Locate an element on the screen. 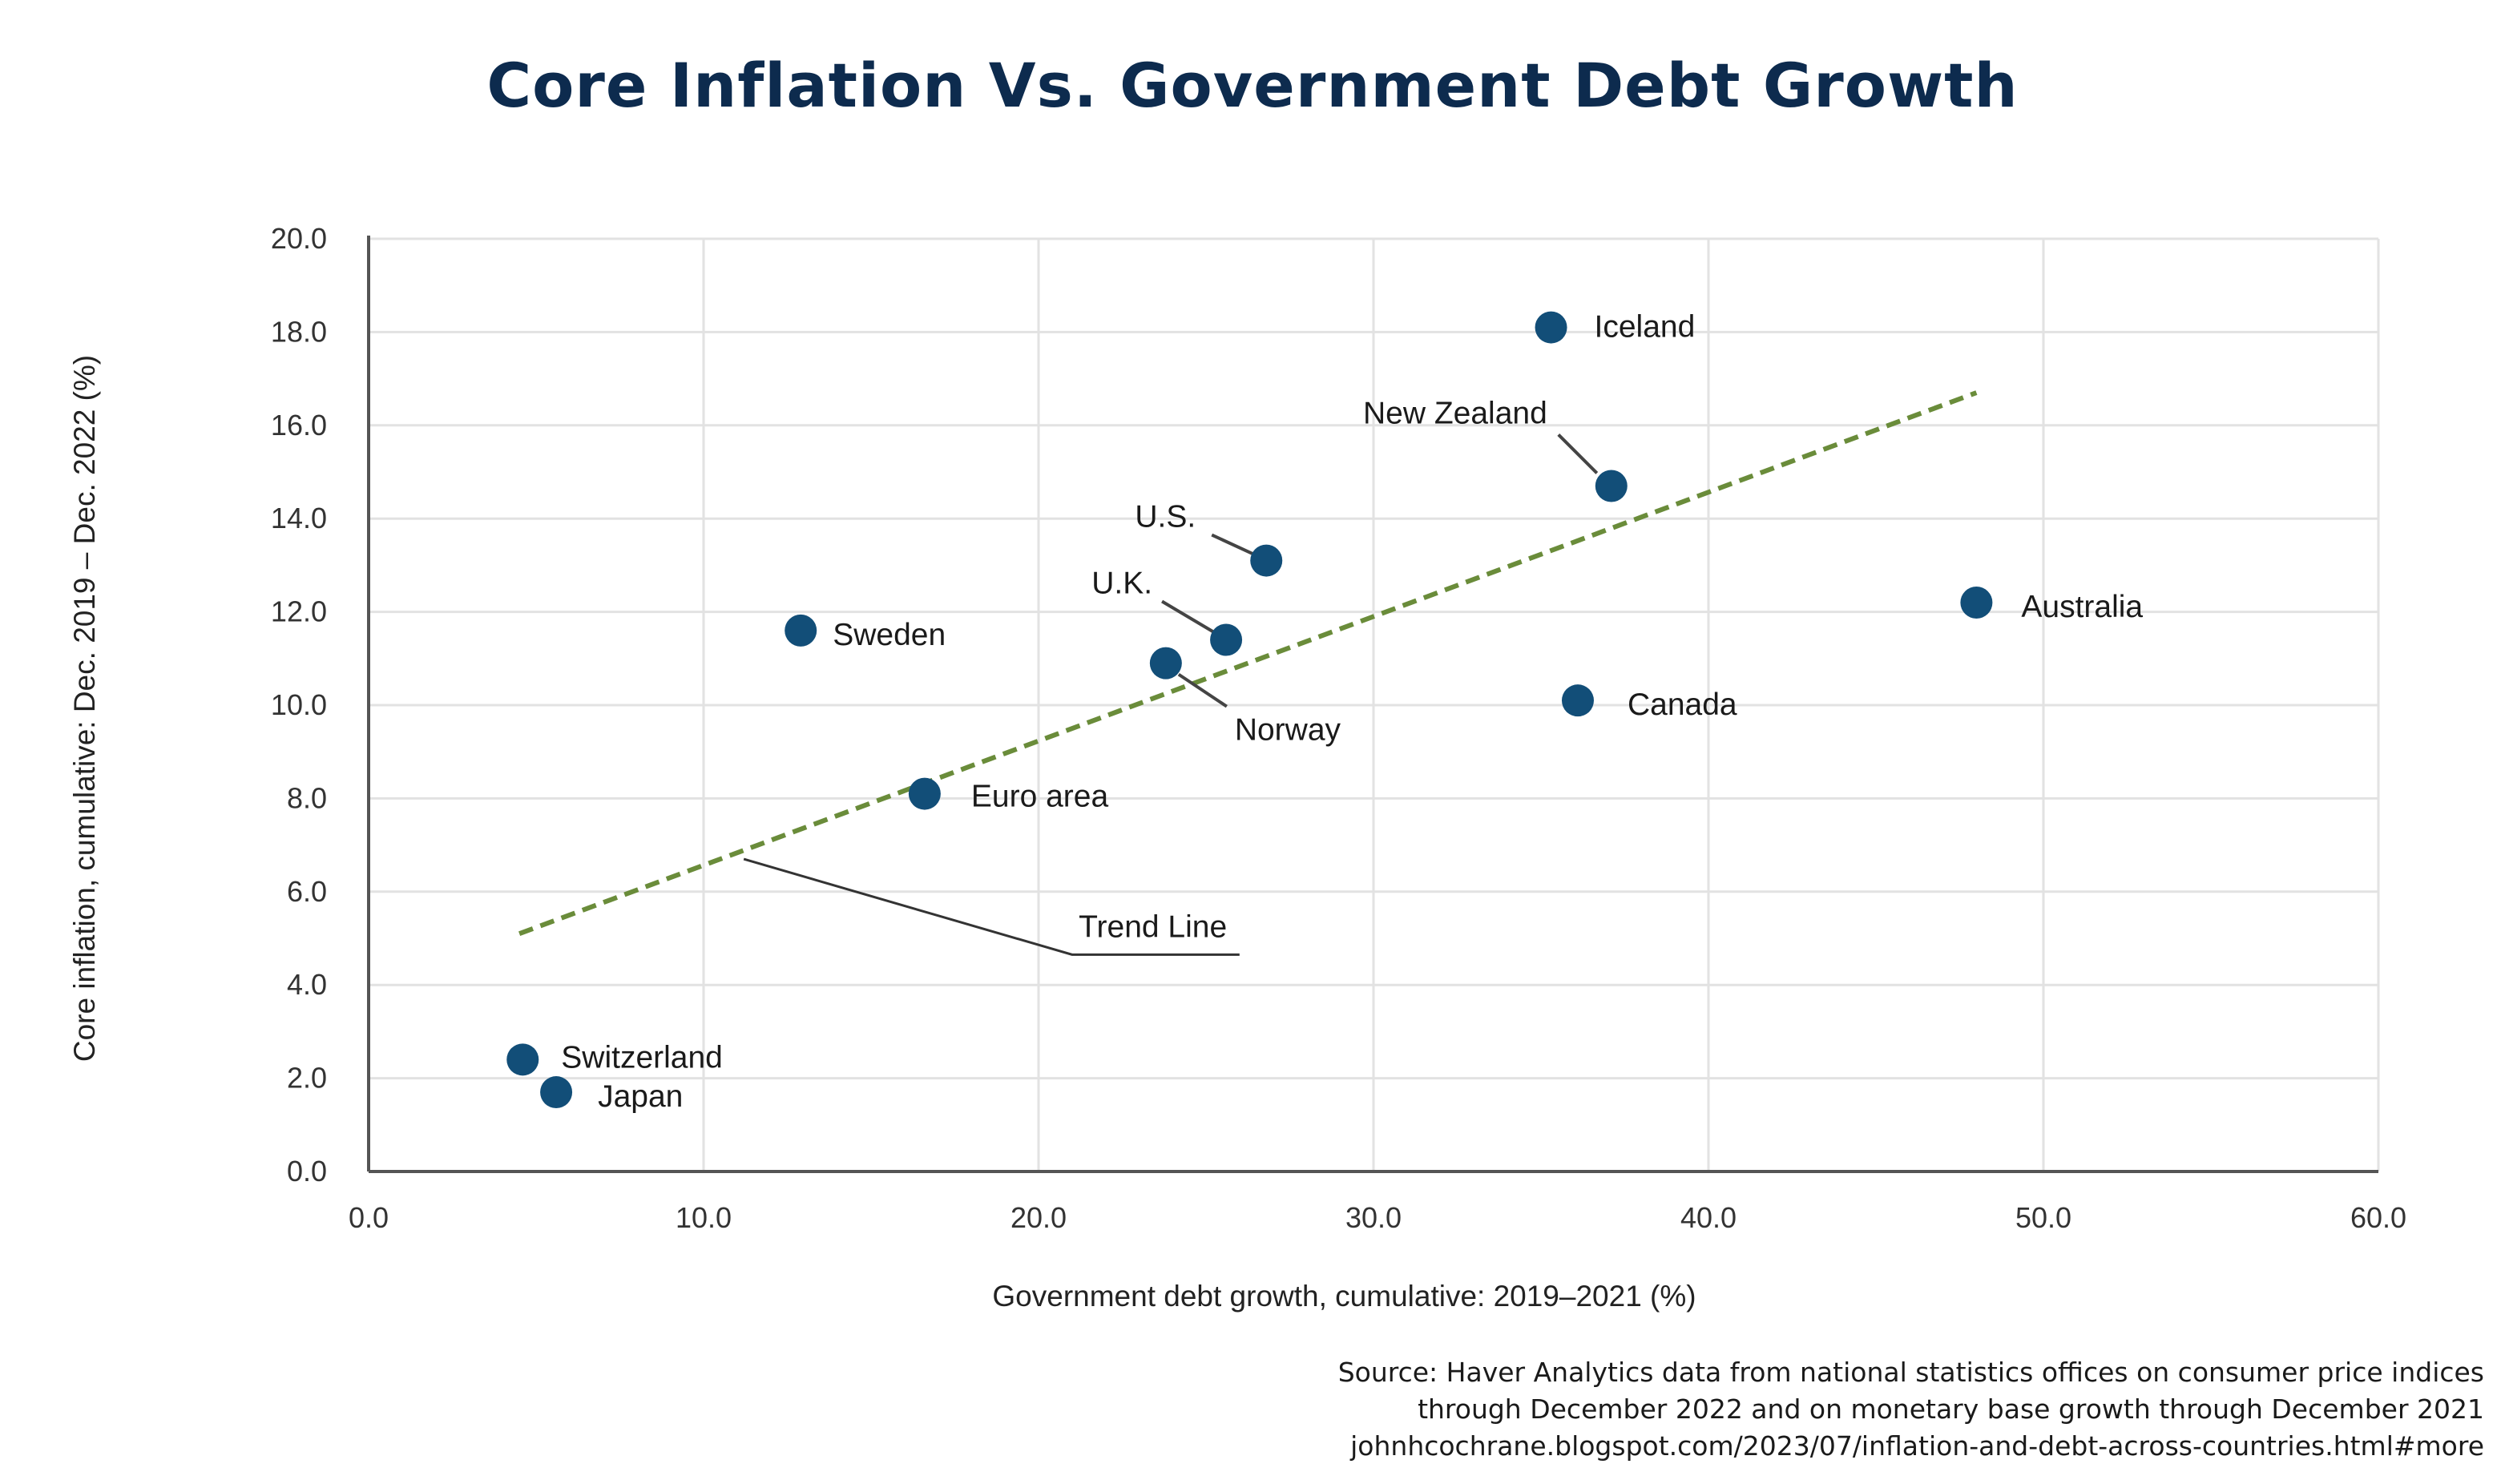  point-iceland is located at coordinates (1551, 328).